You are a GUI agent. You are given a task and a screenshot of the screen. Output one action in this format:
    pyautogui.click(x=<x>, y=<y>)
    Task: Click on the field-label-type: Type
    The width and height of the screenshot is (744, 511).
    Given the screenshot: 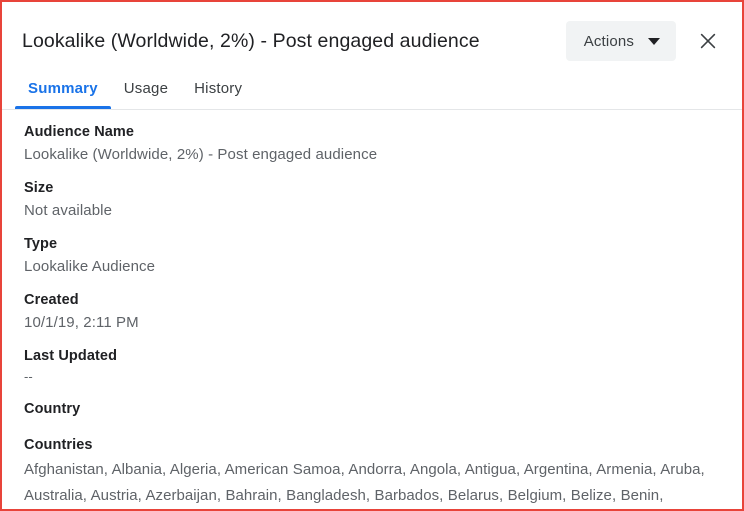 What is the action you would take?
    pyautogui.click(x=41, y=244)
    